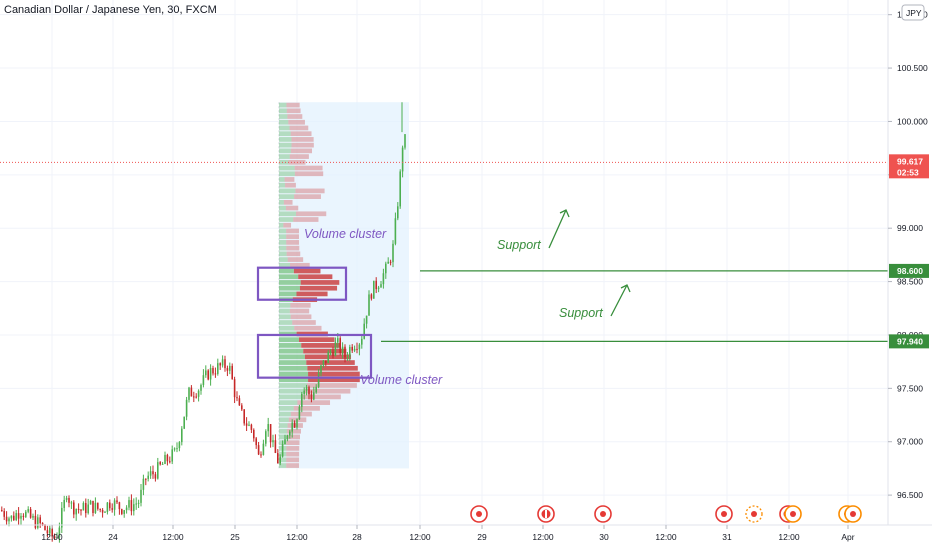 Image resolution: width=932 pixels, height=550 pixels. Describe the element at coordinates (910, 282) in the screenshot. I see `price-axis-label: 98.500` at that location.